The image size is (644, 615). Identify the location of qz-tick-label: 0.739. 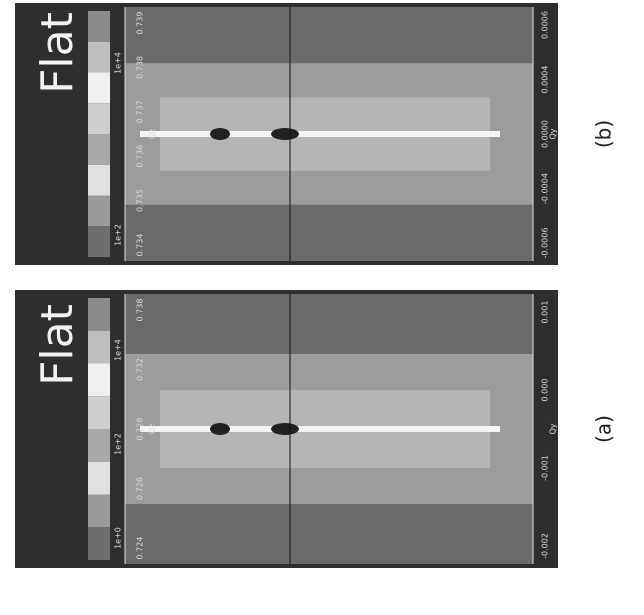
(140, 23).